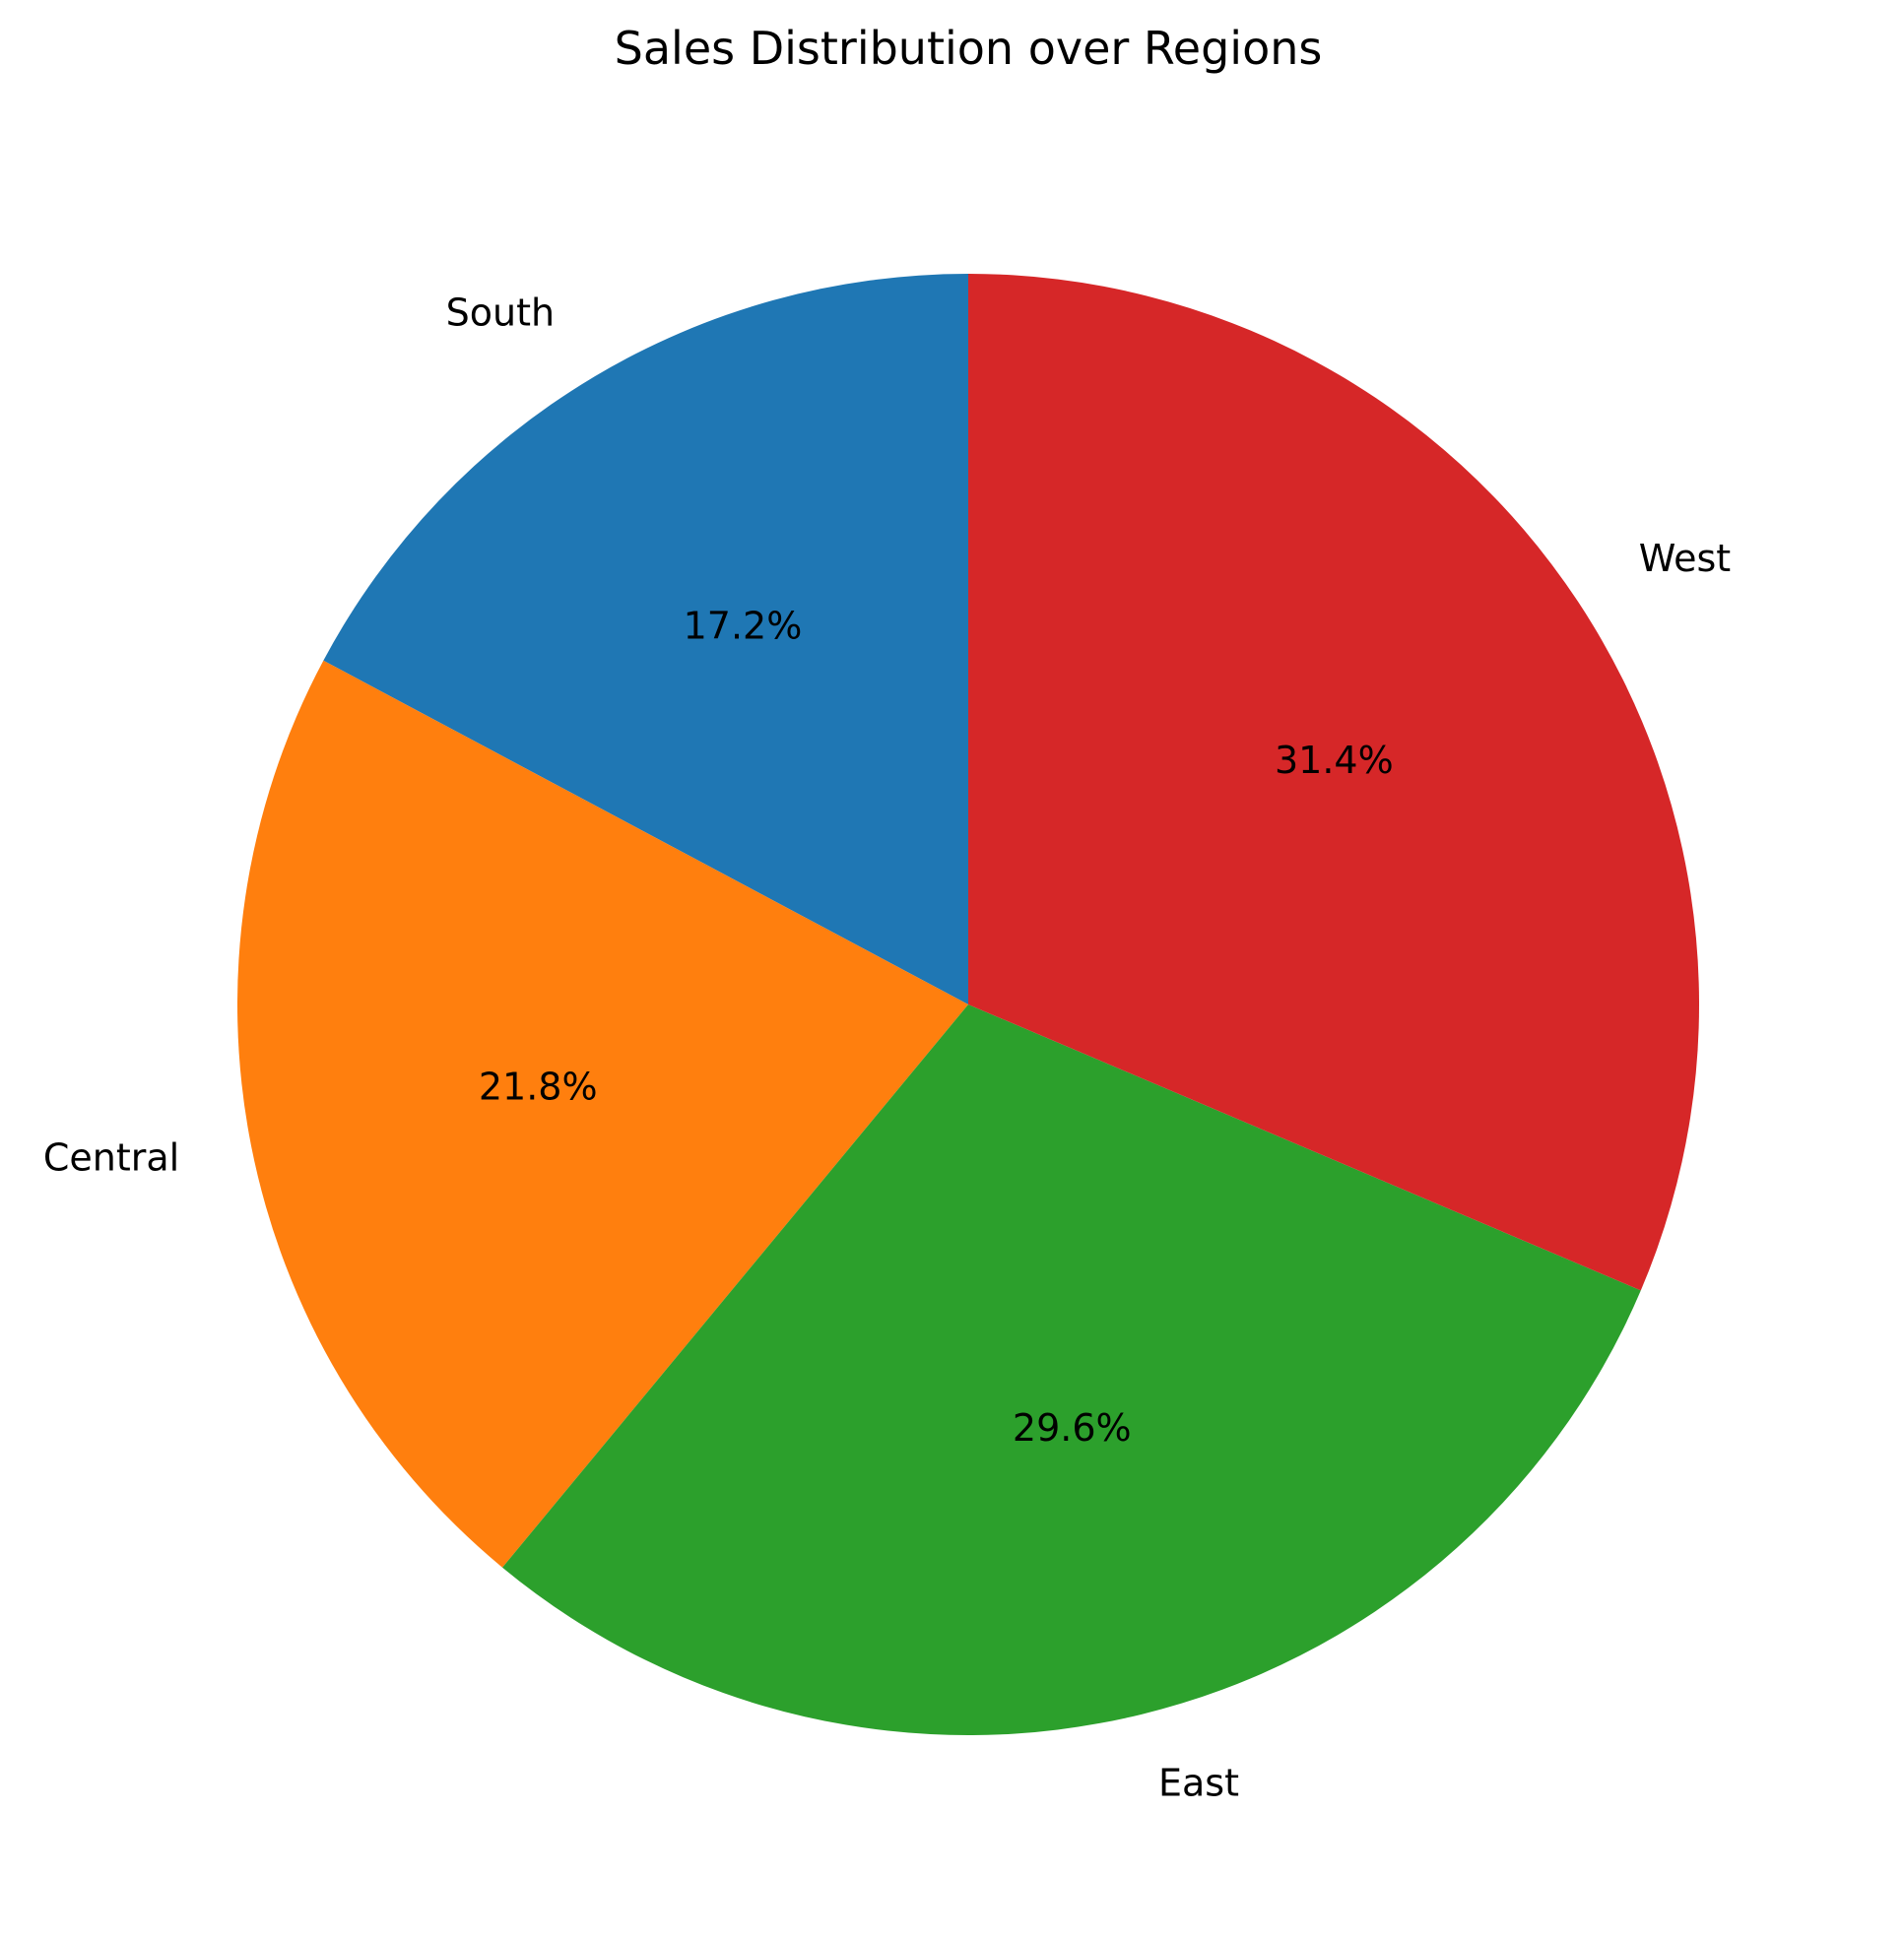 This screenshot has height=1941, width=1904. I want to click on pct-label-west: 31.4%, so click(1334, 760).